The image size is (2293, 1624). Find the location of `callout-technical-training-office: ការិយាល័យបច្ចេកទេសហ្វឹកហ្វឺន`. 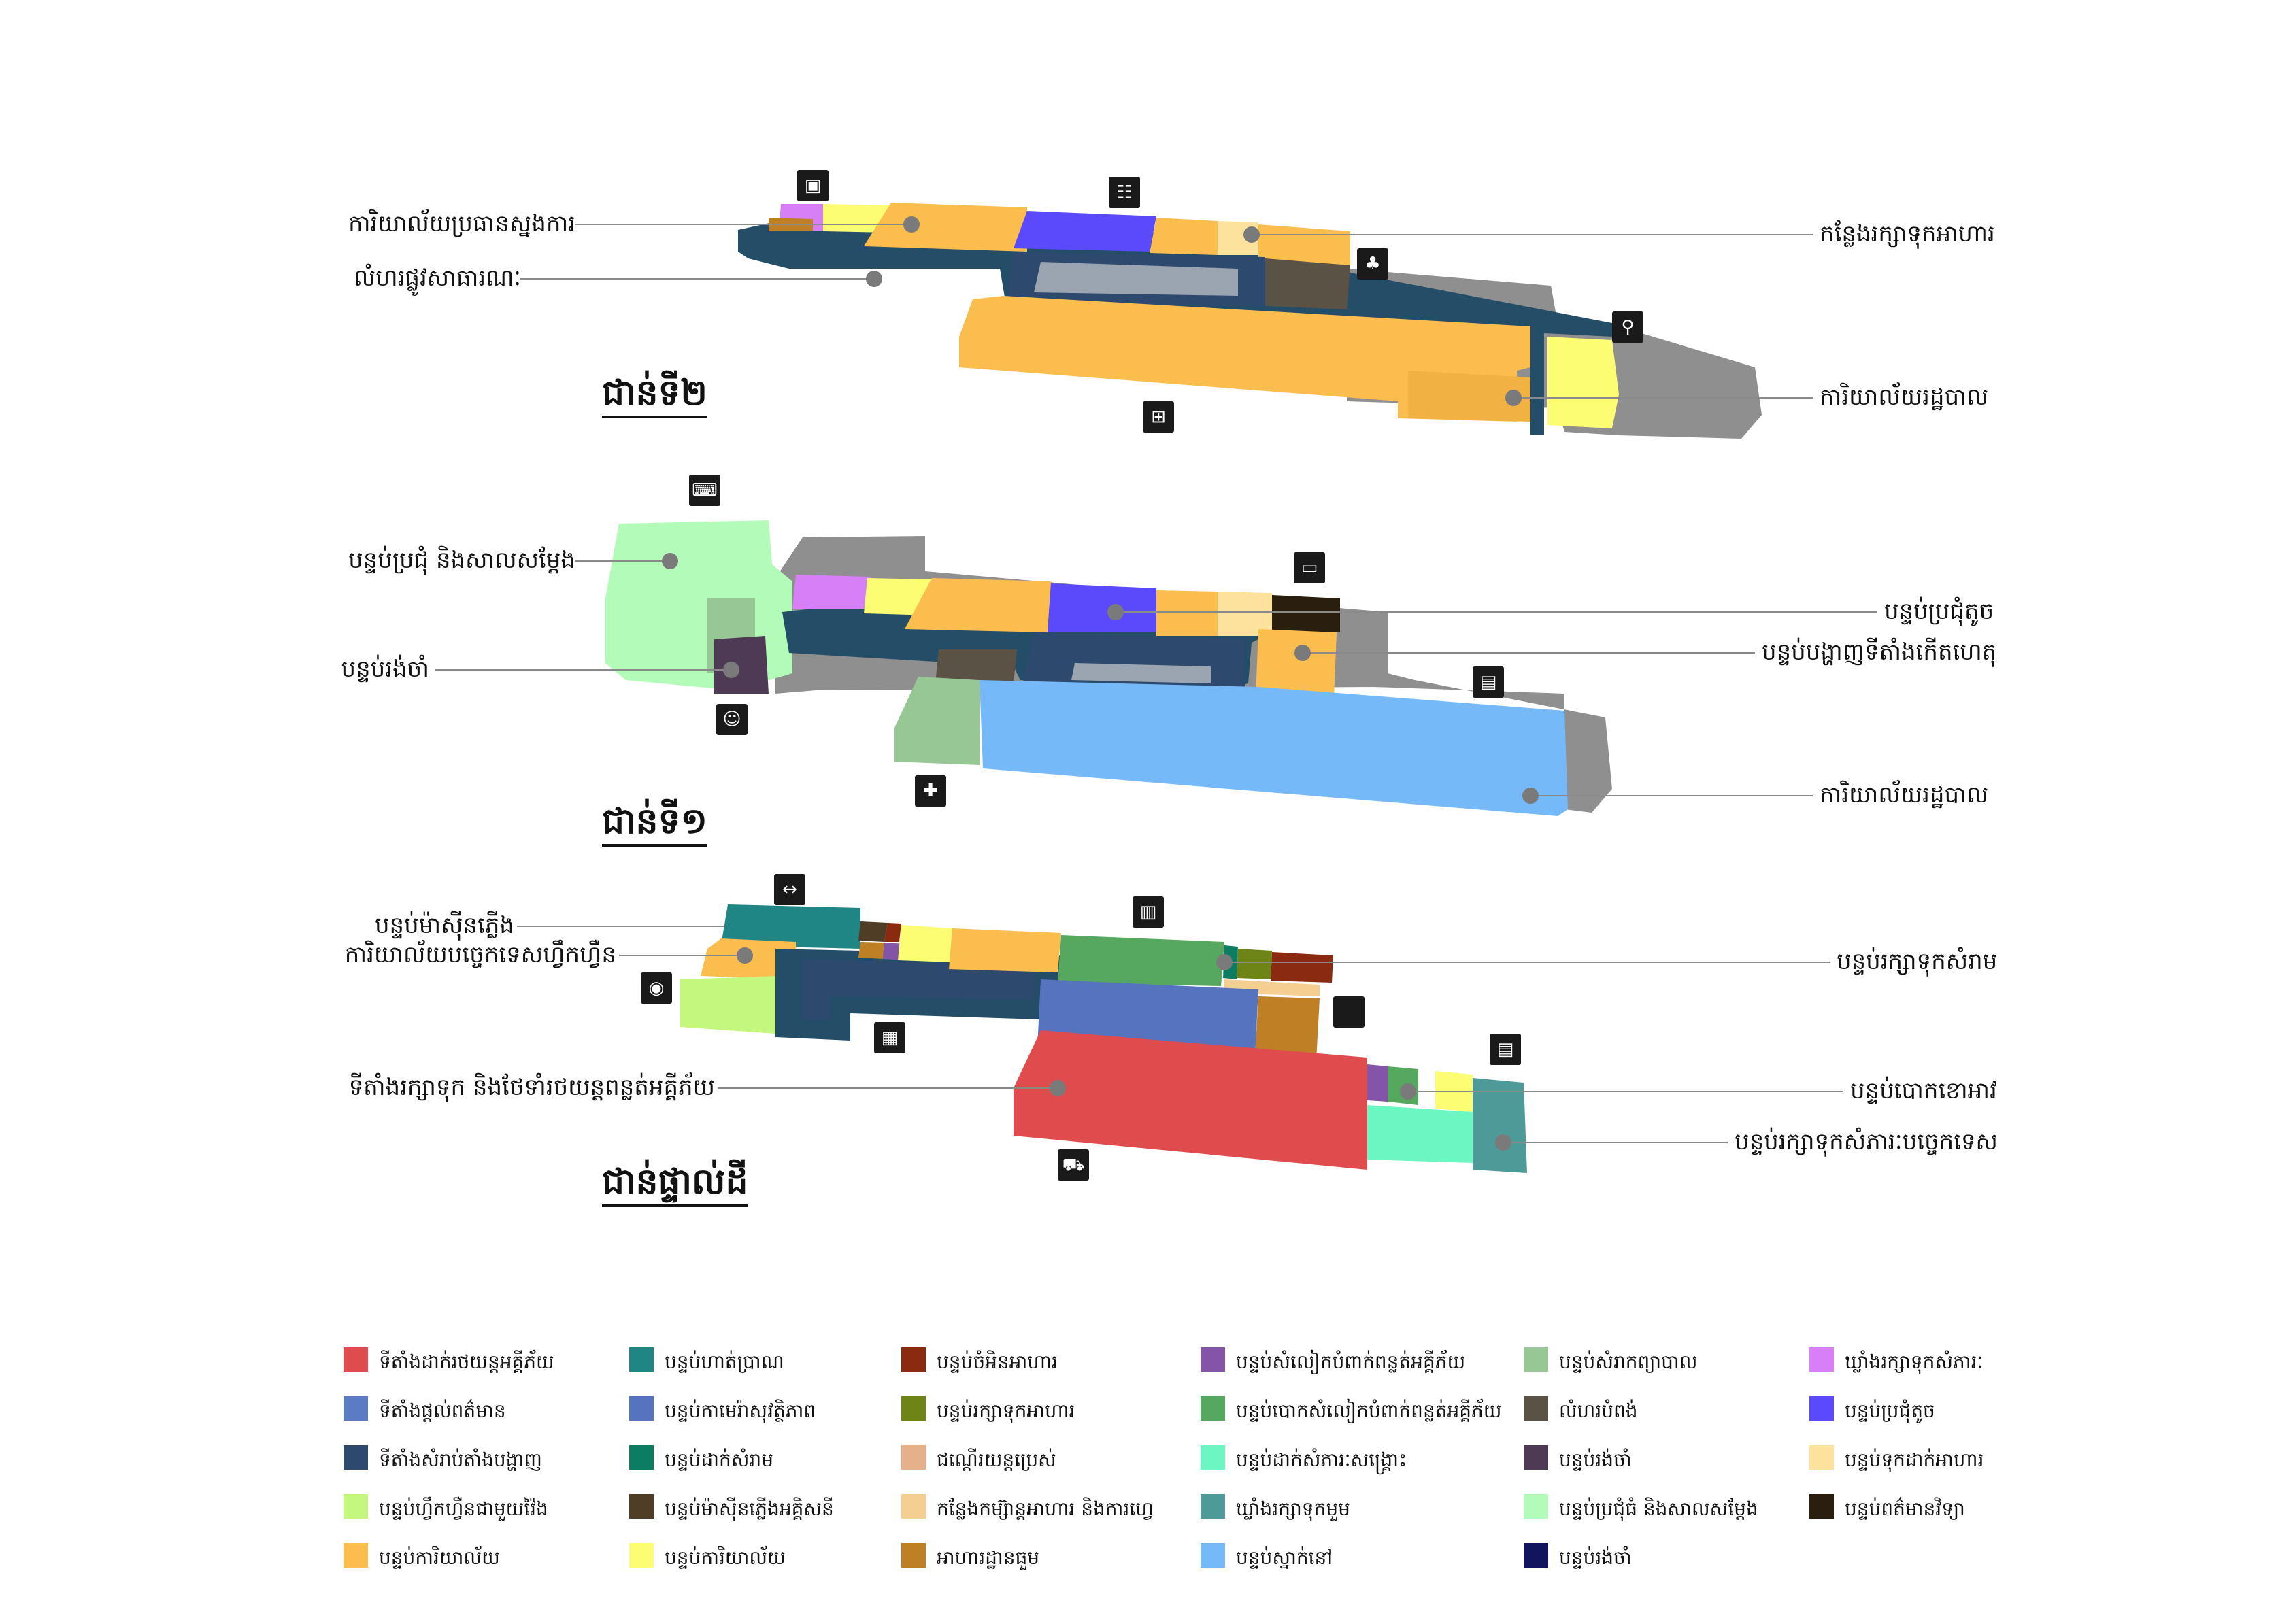

callout-technical-training-office: ការិយាល័យបច្ចេកទេសហ្វឹកហ្វឺន is located at coordinates (480, 954).